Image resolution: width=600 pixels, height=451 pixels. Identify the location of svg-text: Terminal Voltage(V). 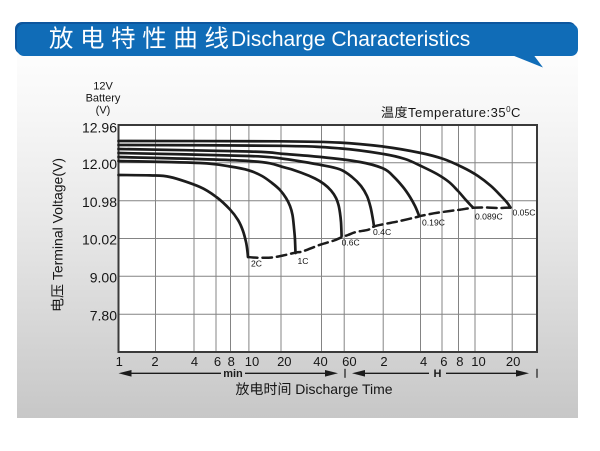
(58, 219).